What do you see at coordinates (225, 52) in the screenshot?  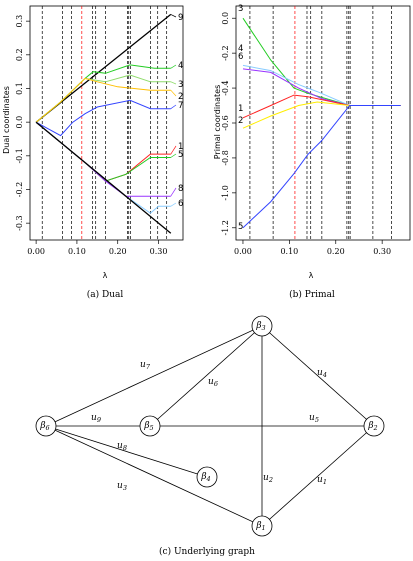 I see `primal-ytick-label-5: -0.2` at bounding box center [225, 52].